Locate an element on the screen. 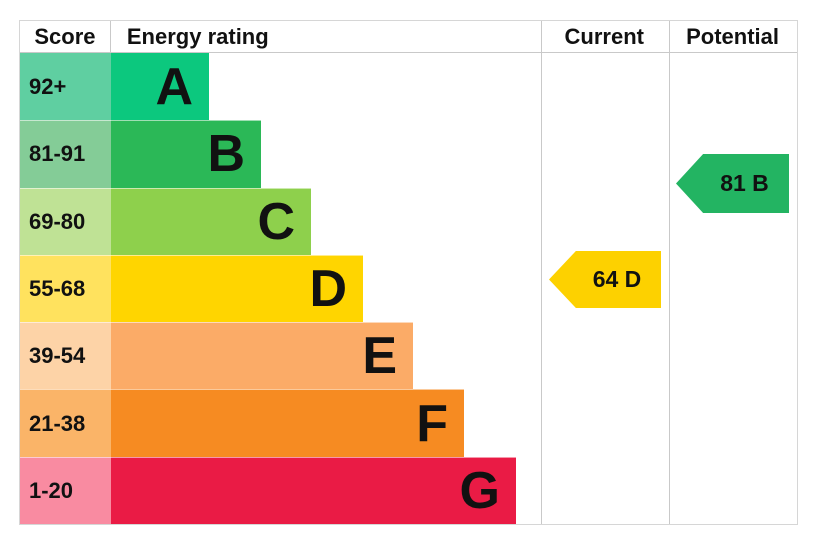 The width and height of the screenshot is (820, 547). rating-bar-a: A is located at coordinates (160, 87).